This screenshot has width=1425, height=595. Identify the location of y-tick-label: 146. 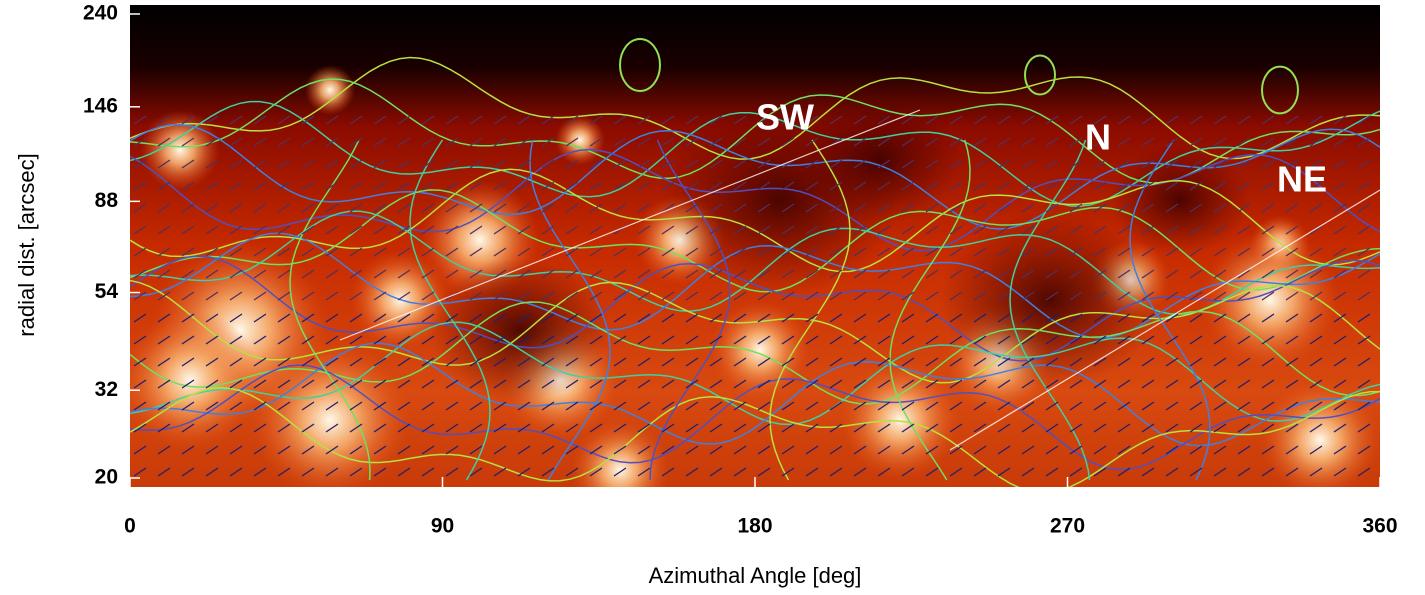
(100, 105).